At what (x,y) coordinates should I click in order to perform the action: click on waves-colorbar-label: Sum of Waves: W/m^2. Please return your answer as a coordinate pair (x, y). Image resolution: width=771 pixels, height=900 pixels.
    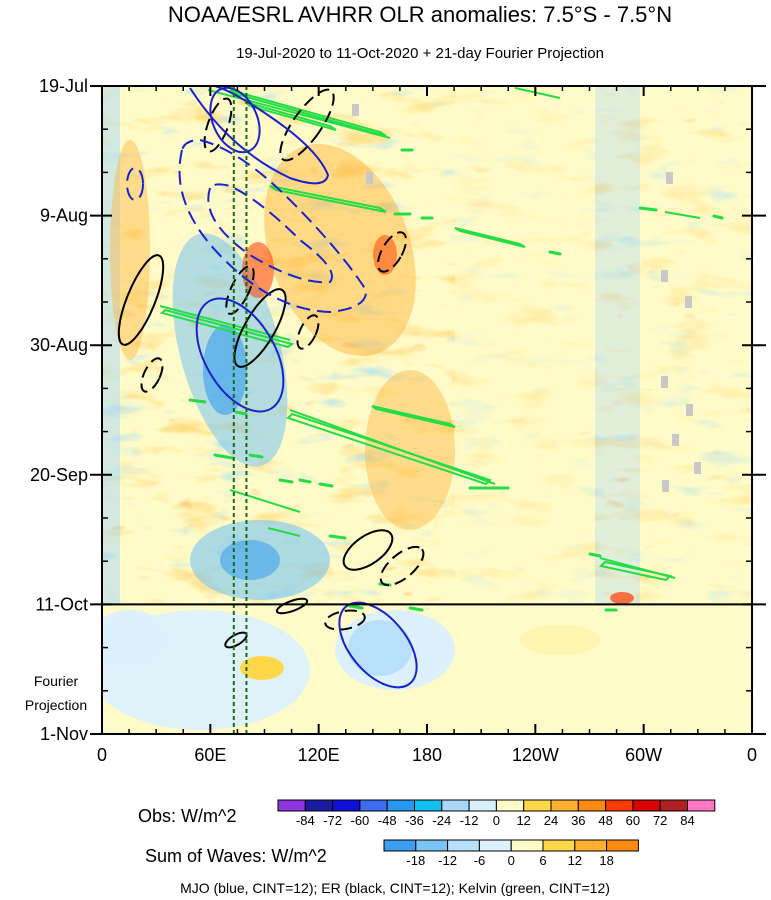
    Looking at the image, I should click on (236, 856).